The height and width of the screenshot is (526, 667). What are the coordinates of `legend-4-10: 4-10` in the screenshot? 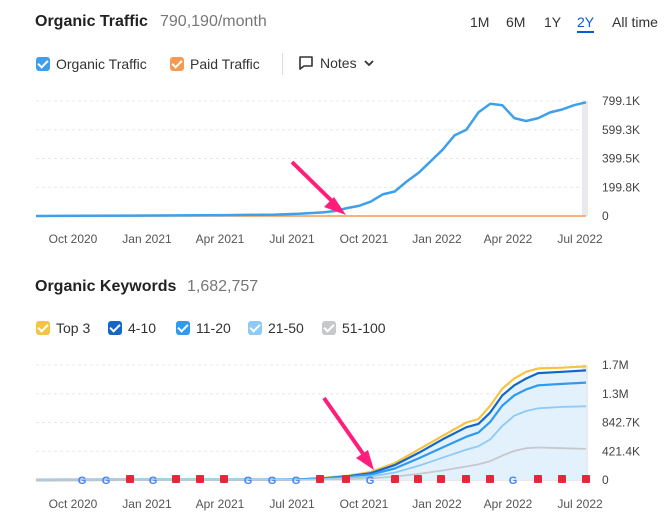 It's located at (132, 328).